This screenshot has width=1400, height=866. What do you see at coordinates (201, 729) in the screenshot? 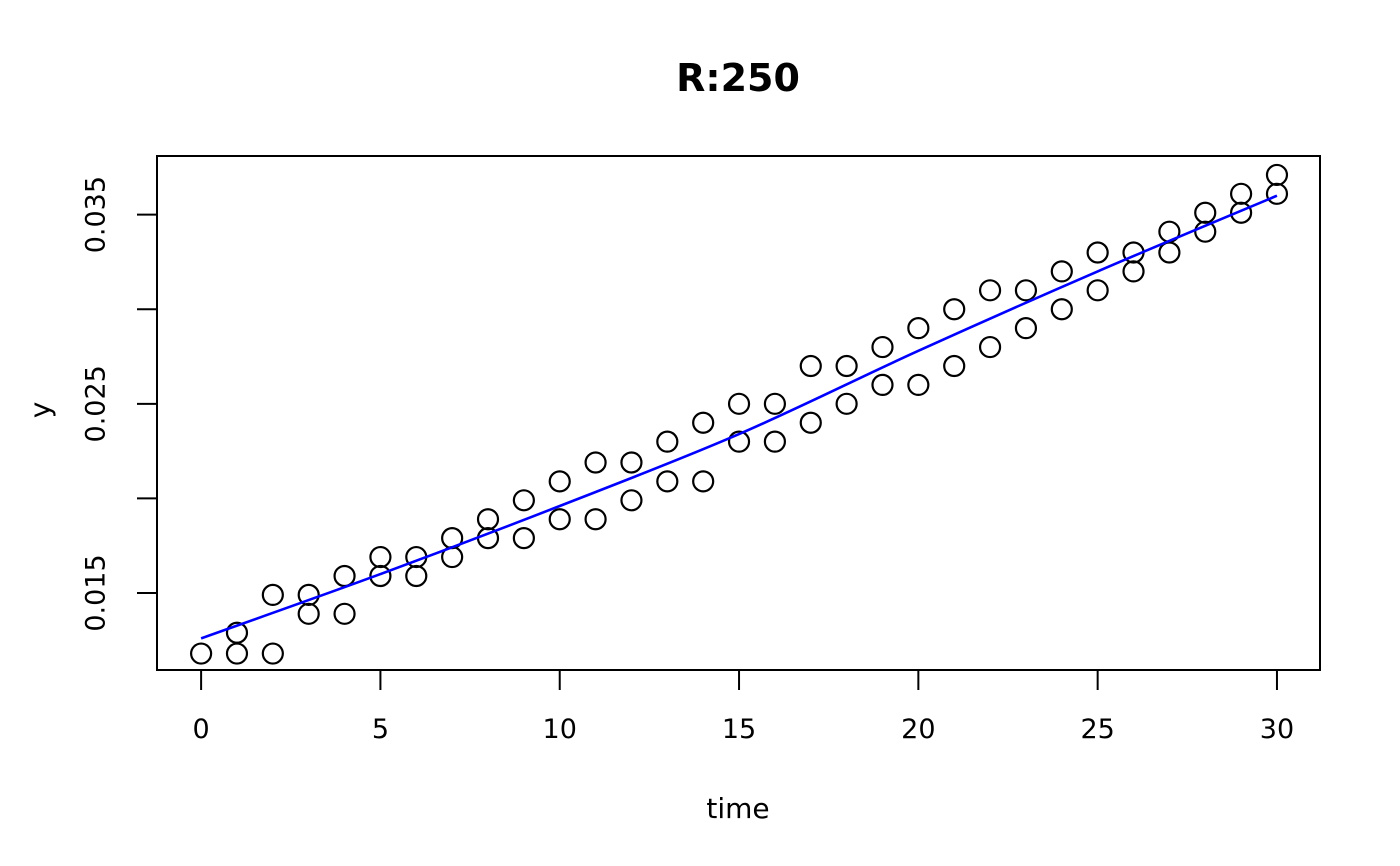
I see `x-tick-label: 0` at bounding box center [201, 729].